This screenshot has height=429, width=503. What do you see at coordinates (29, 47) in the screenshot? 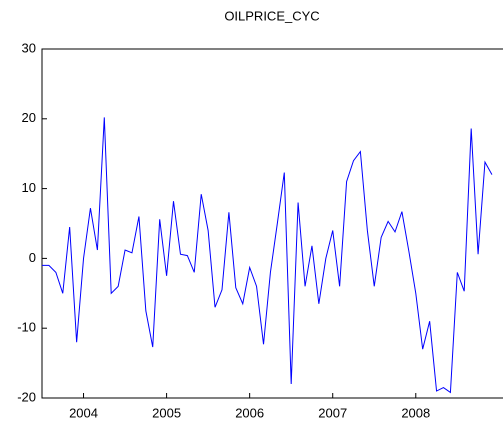
I see `y-tick-label: 30` at bounding box center [29, 47].